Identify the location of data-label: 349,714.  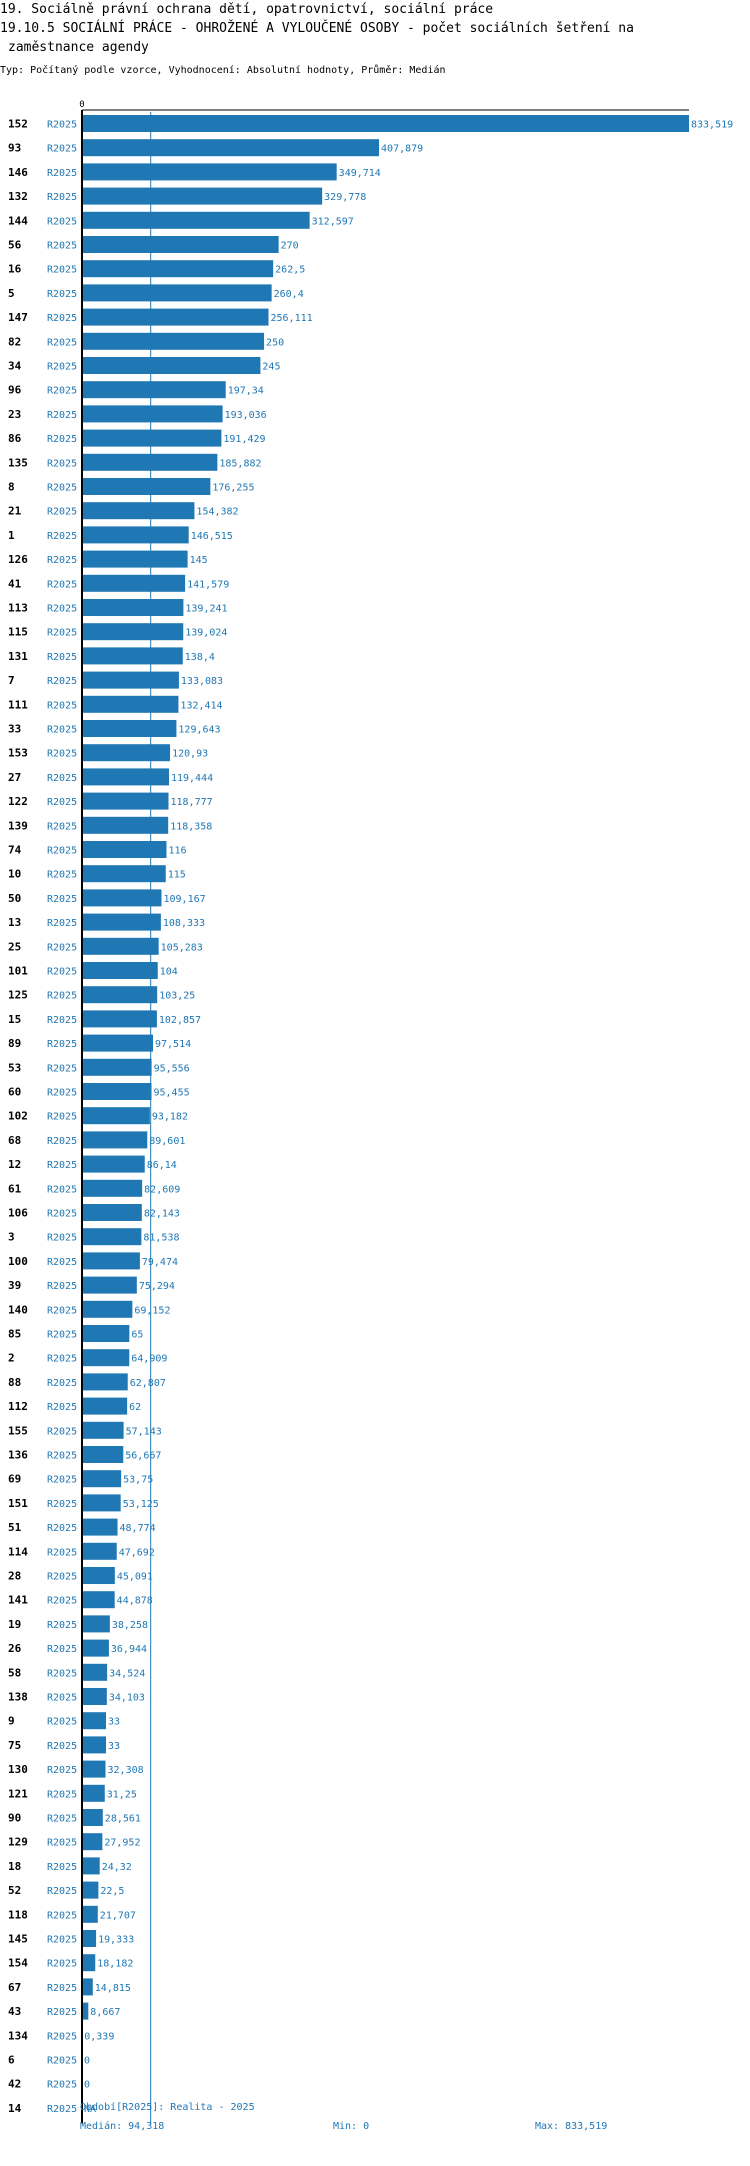
(360, 173).